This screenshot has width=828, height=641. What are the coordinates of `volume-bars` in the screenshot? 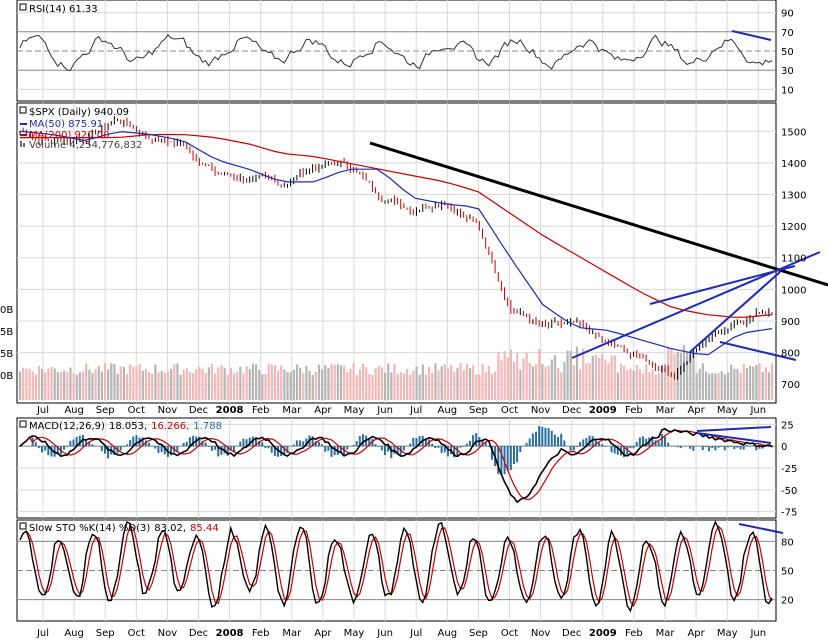 It's located at (396, 372).